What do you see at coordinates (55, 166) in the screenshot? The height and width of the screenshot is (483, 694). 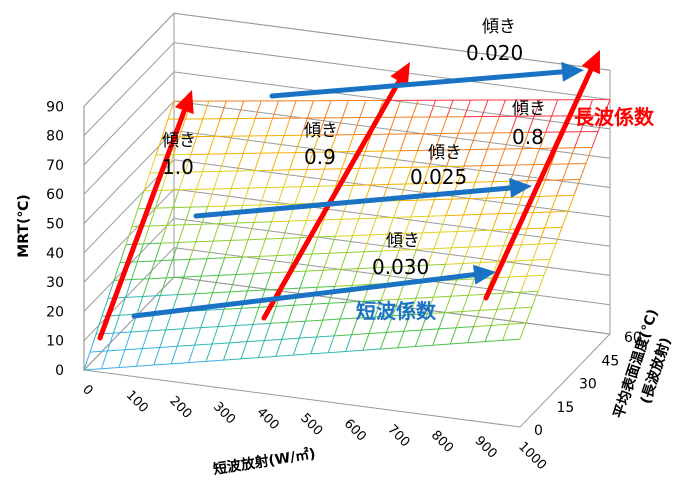 I see `z-tick-label: 70` at bounding box center [55, 166].